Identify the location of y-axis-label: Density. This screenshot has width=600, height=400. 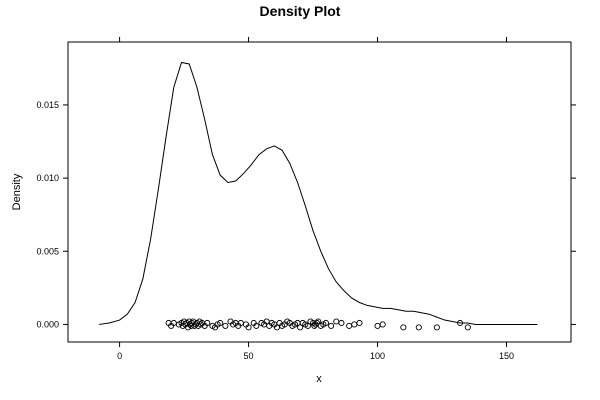
(17, 191).